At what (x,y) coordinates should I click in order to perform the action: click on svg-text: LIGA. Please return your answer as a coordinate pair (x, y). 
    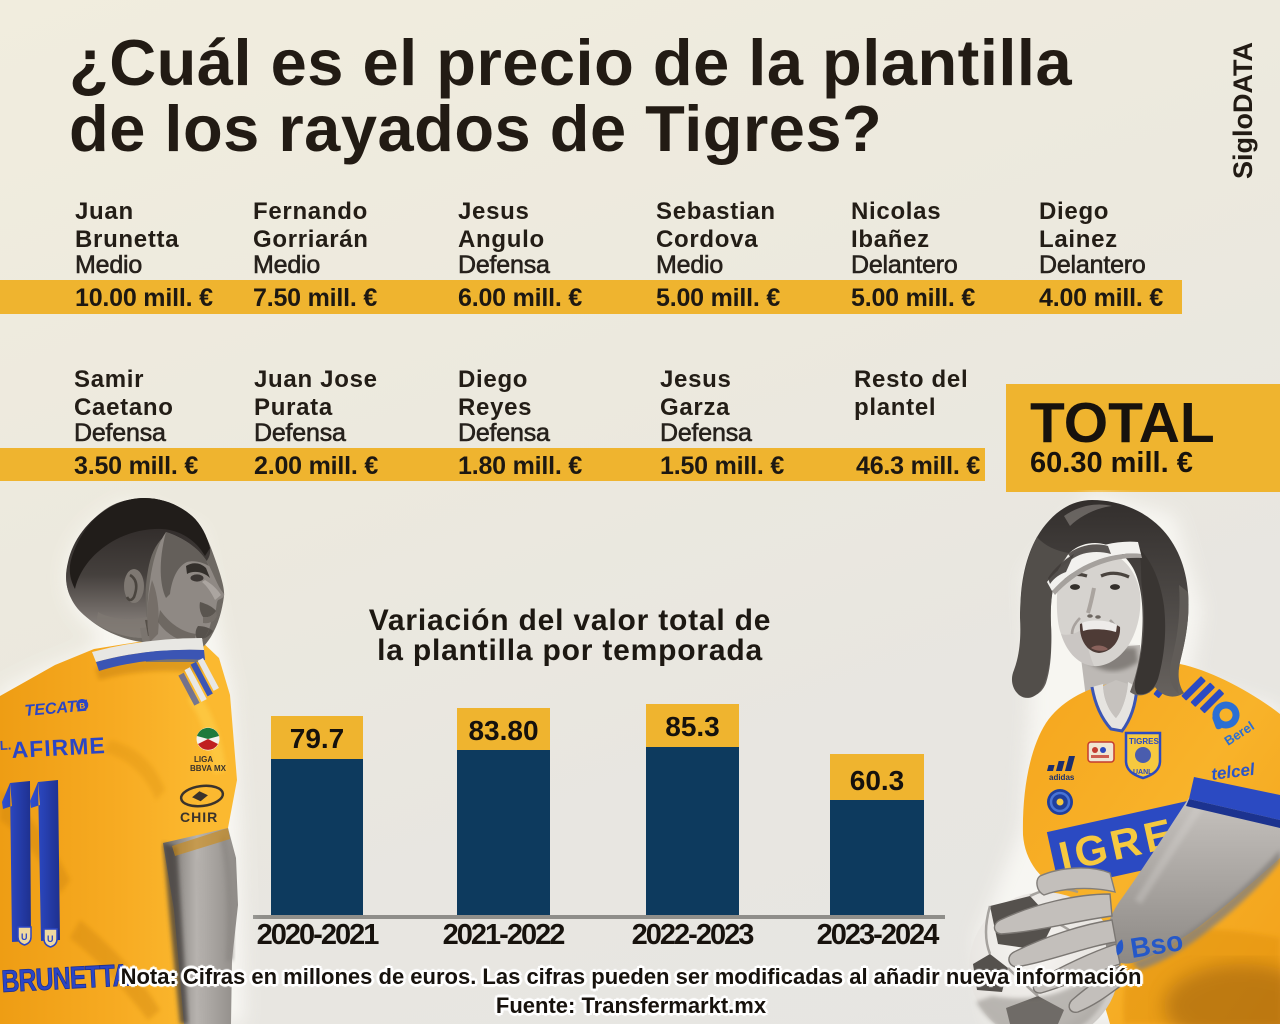
    Looking at the image, I should click on (203, 759).